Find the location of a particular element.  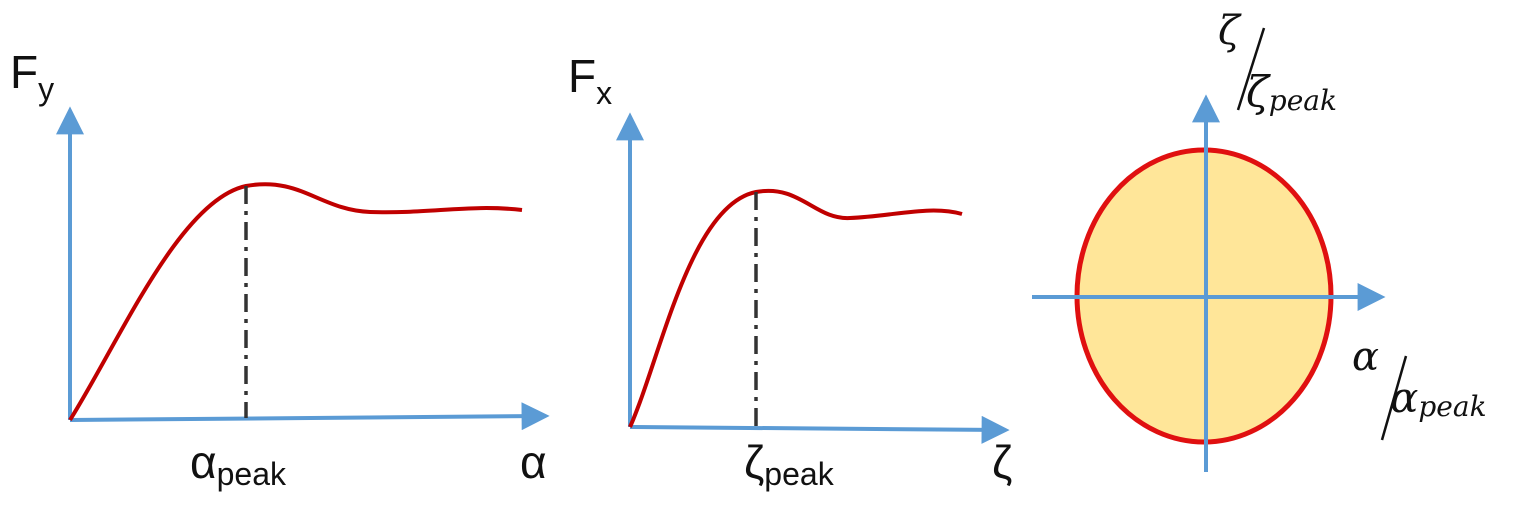

longitudinal-force-curve is located at coordinates (796, 309).